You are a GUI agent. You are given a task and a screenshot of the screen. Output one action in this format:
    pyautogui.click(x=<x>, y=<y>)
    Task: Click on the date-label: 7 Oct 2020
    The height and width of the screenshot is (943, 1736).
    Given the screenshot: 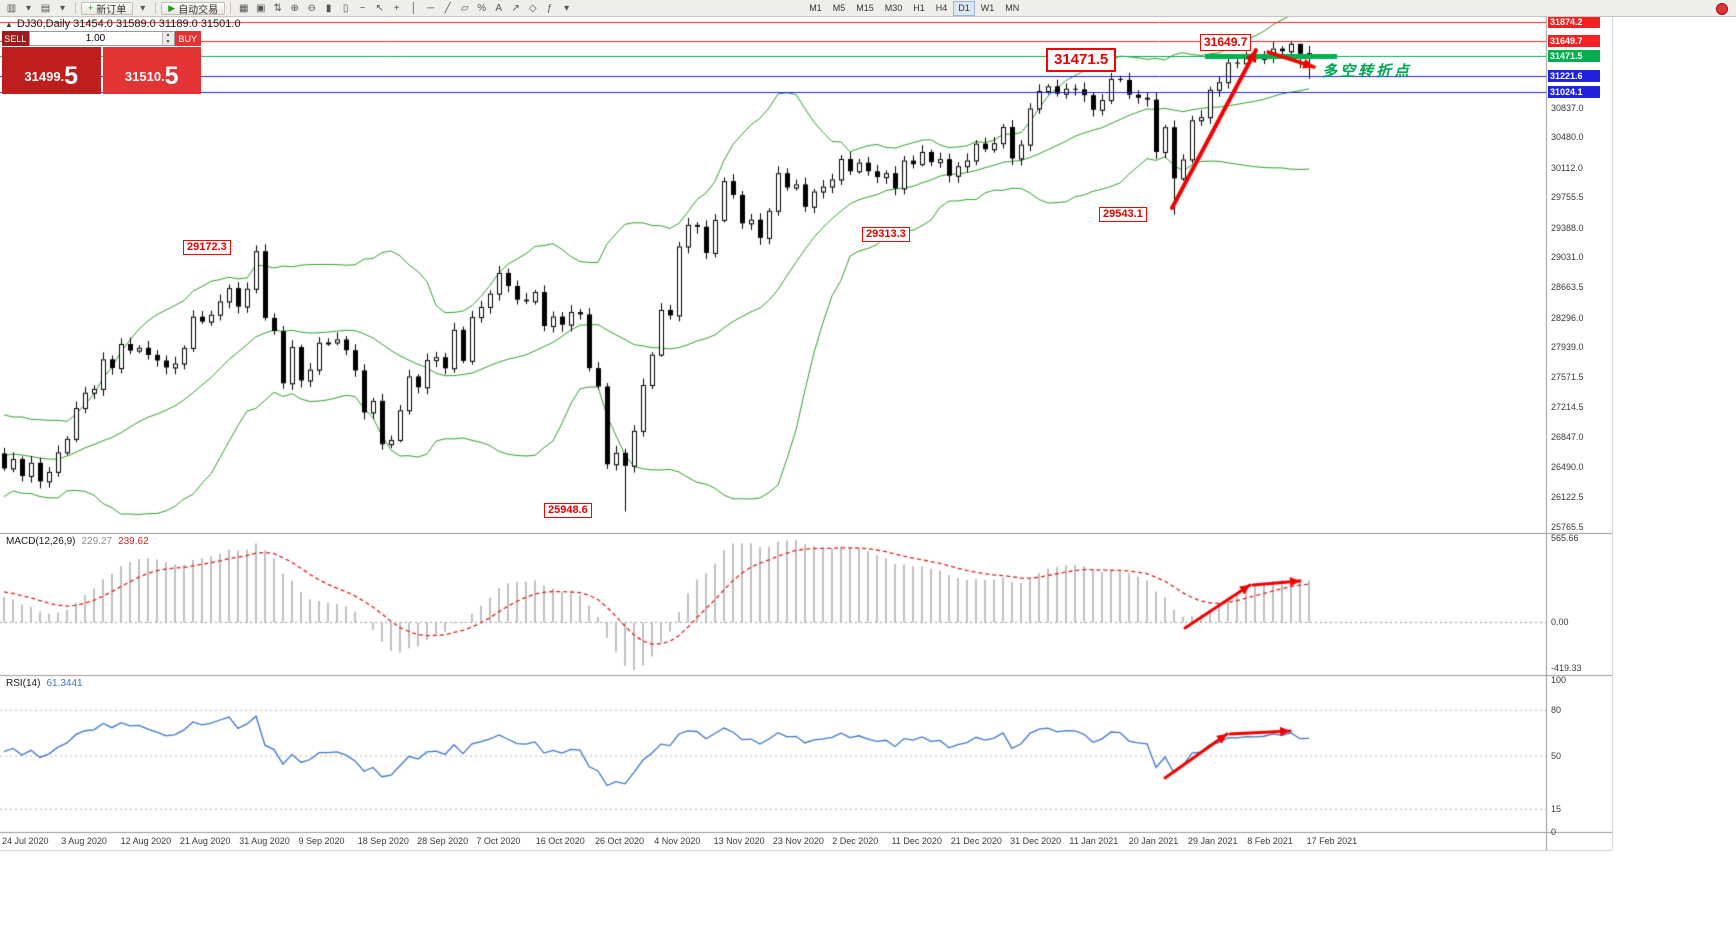 What is the action you would take?
    pyautogui.click(x=498, y=841)
    